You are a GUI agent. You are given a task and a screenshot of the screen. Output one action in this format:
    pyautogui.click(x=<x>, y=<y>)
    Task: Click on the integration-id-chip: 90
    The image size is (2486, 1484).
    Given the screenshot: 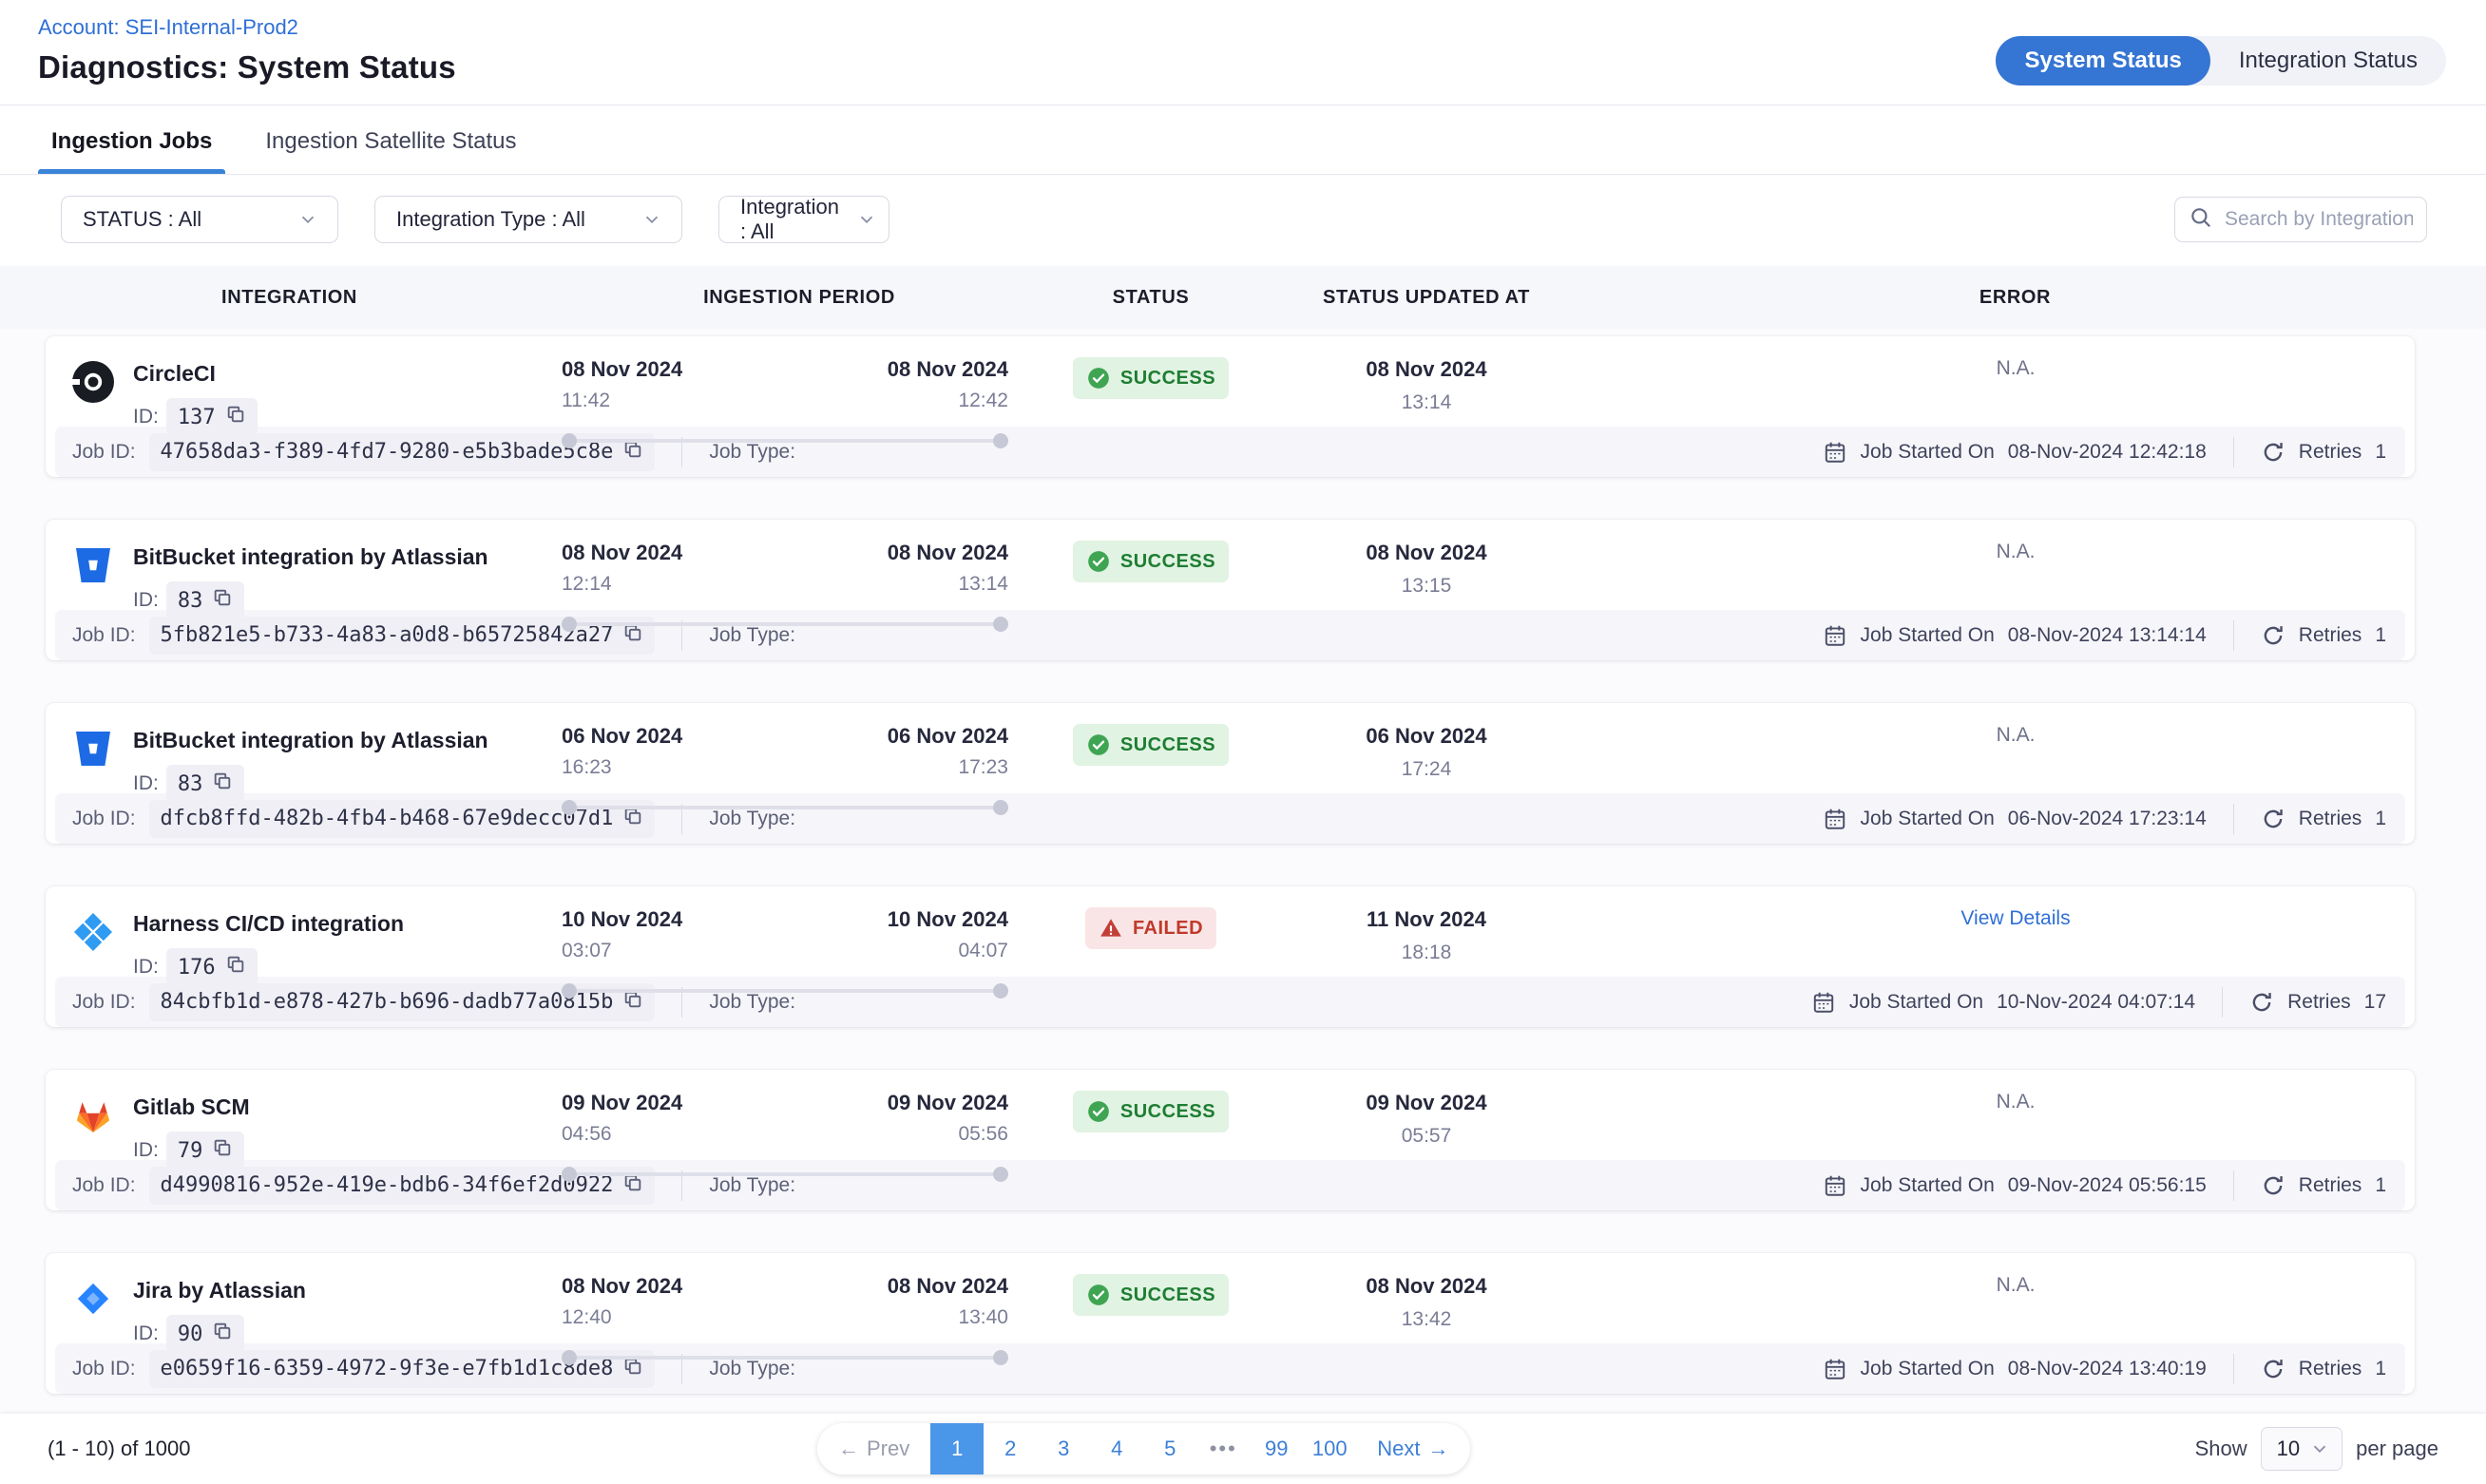 What is the action you would take?
    pyautogui.click(x=205, y=1334)
    